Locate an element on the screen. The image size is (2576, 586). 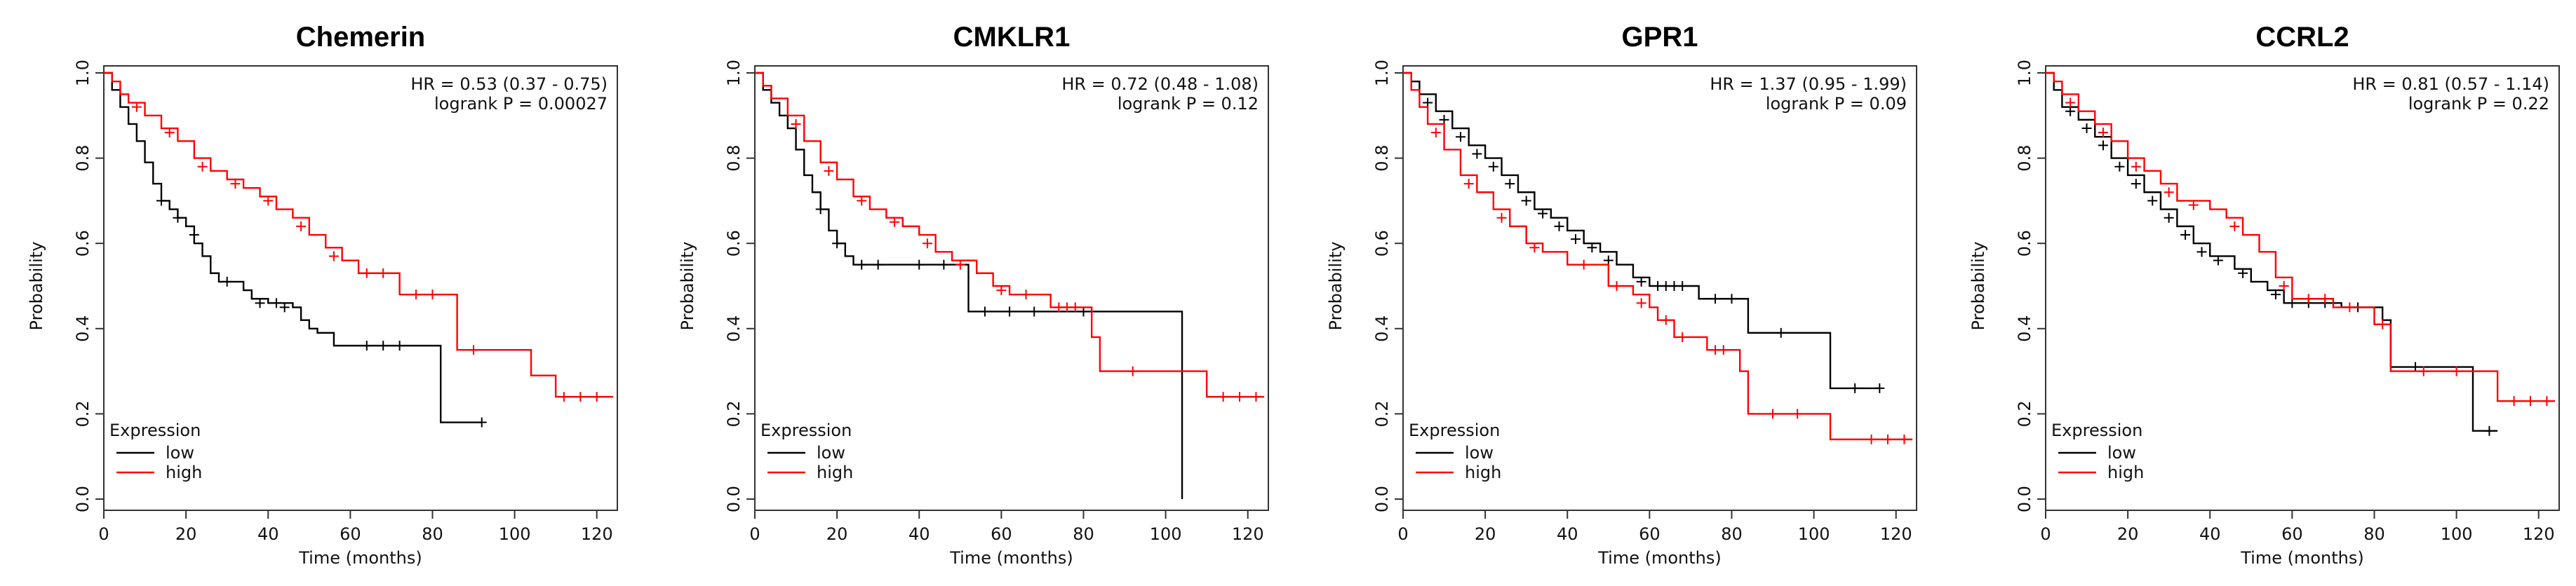
hr-annotation: HR = 0.72 (0.48 - 1.08) is located at coordinates (1160, 84).